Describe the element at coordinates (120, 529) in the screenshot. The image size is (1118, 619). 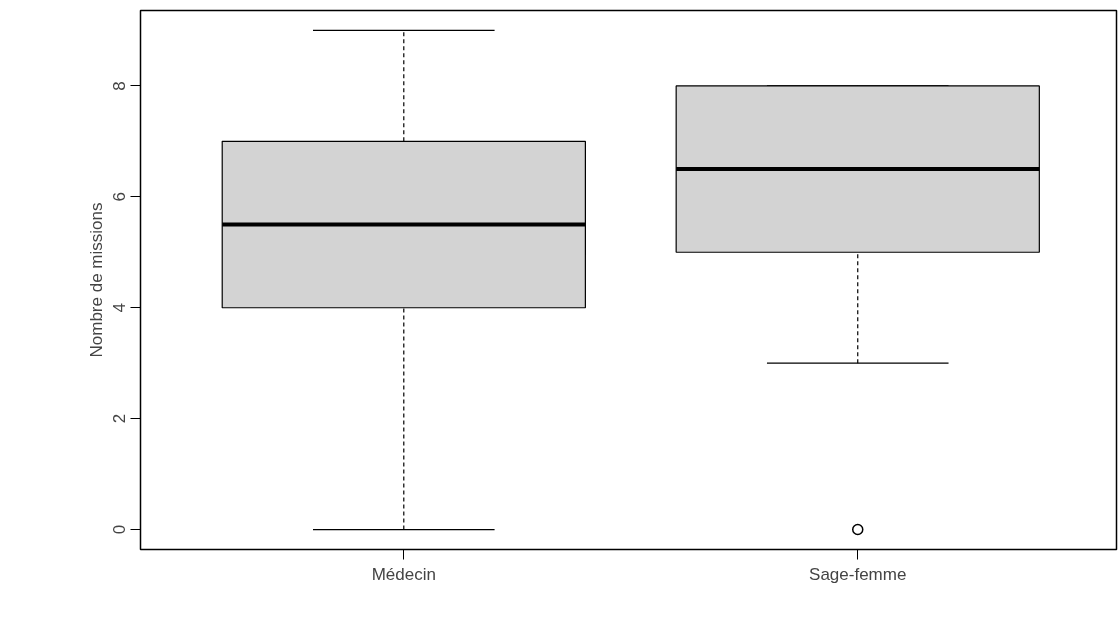
I see `y-tick-label: 0` at that location.